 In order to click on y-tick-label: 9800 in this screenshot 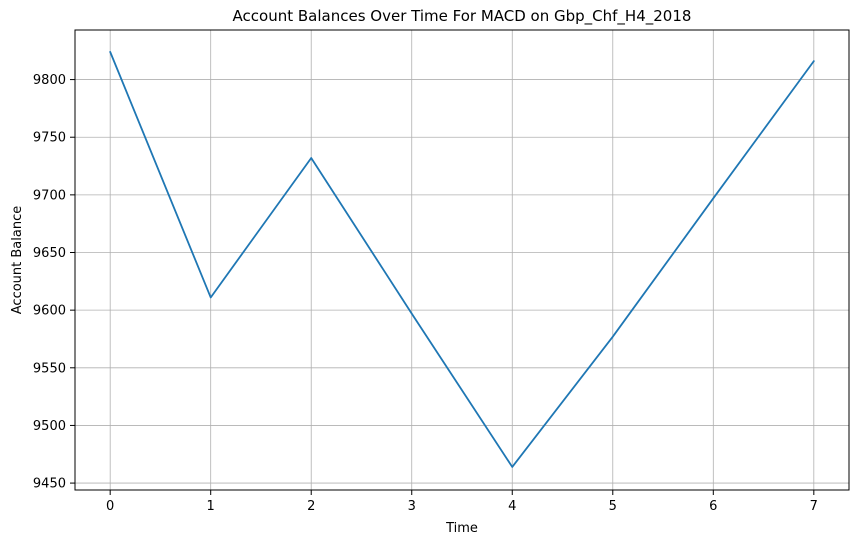, I will do `click(49, 80)`.